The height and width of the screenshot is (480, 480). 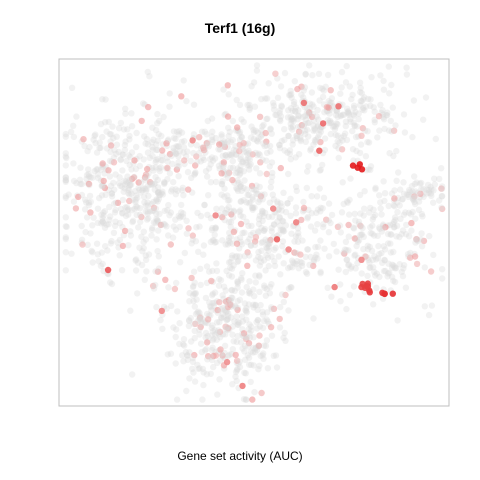 What do you see at coordinates (240, 456) in the screenshot?
I see `x-axis-label: Gene set activity (AUC)` at bounding box center [240, 456].